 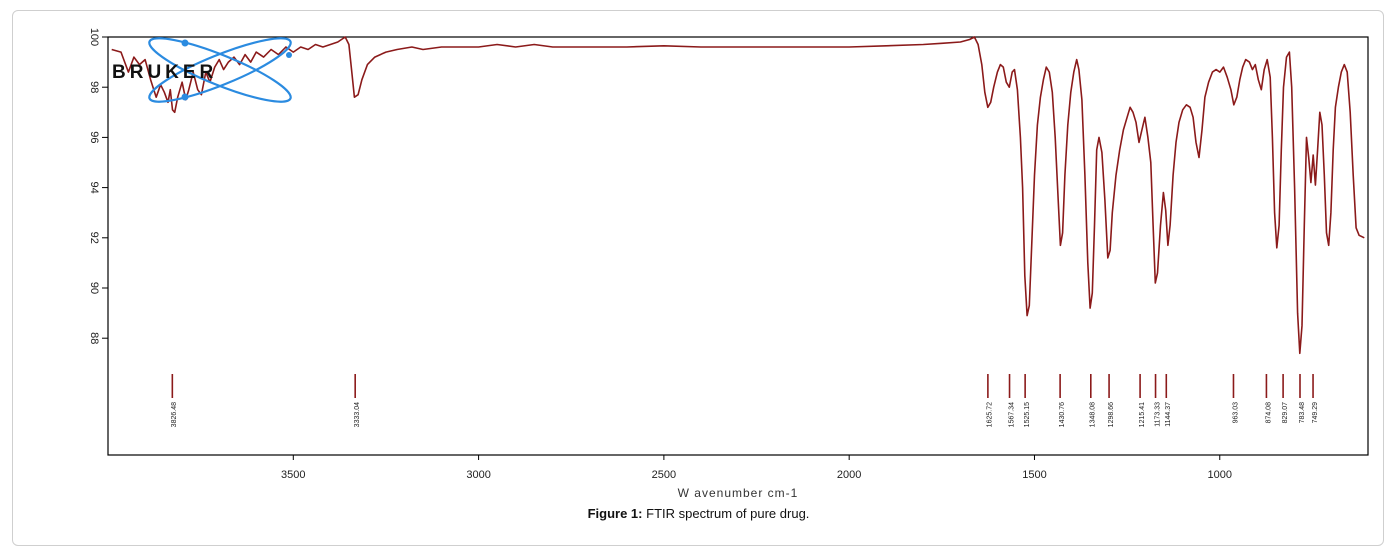 I want to click on x-tick-label: 2000, so click(x=849, y=475).